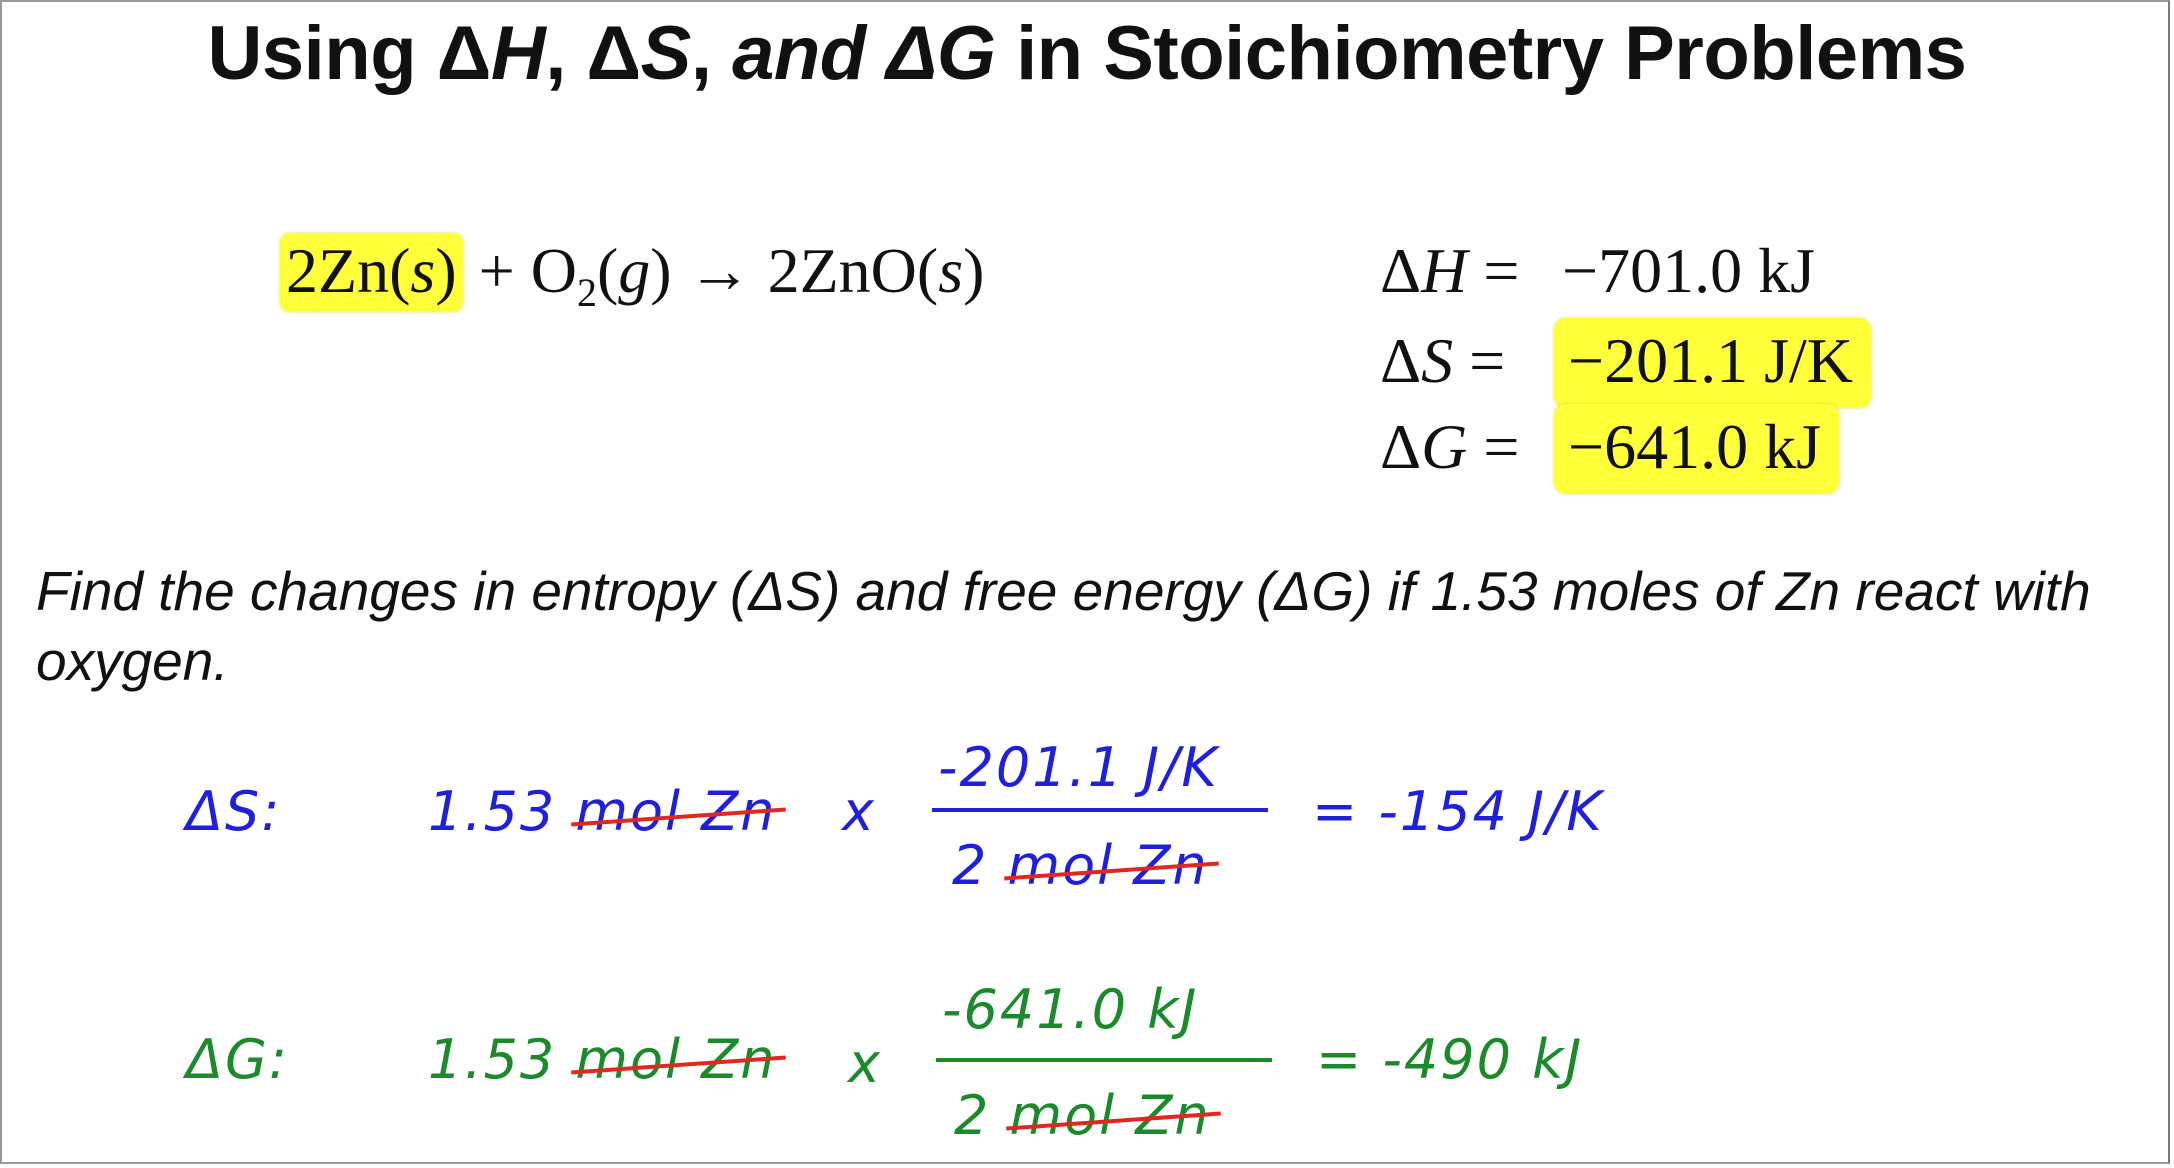 The image size is (2174, 1168). I want to click on reaction-equation: 2Zn(s) + O2(g) → 2ZnO(s), so click(632, 274).